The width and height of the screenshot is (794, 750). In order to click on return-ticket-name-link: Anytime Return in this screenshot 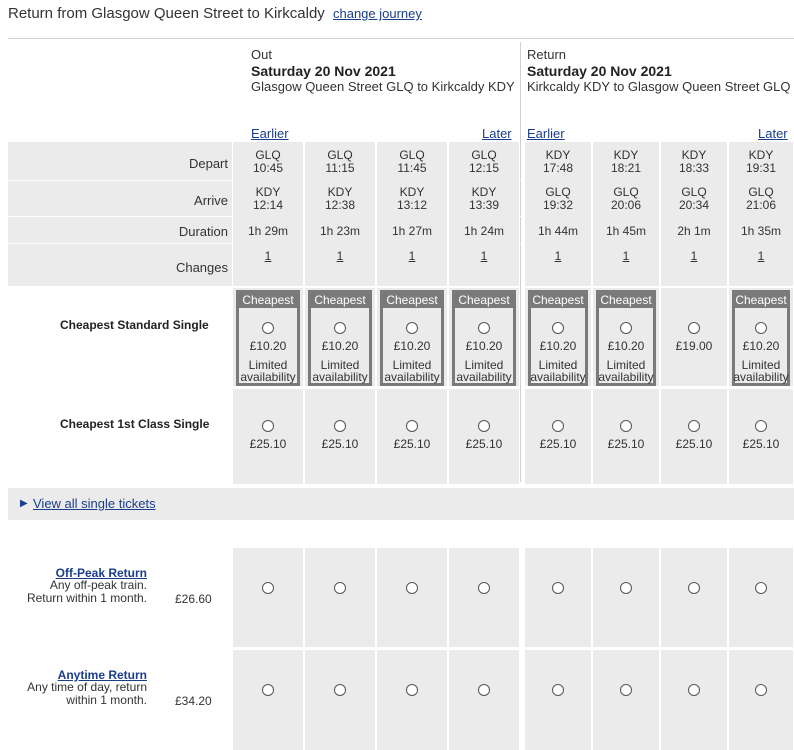, I will do `click(102, 675)`.